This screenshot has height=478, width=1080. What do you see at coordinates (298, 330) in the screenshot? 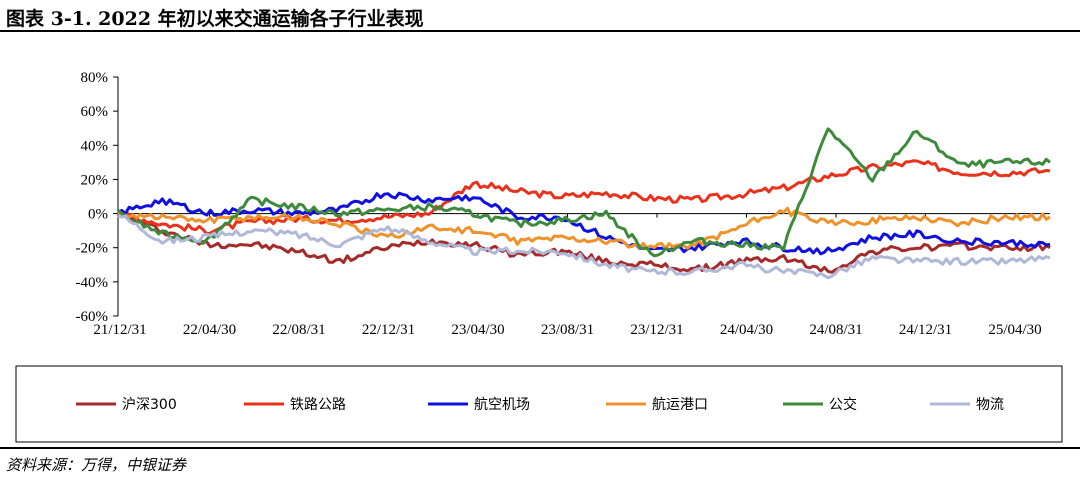
I see `x-tick-label: 22/08/31` at bounding box center [298, 330].